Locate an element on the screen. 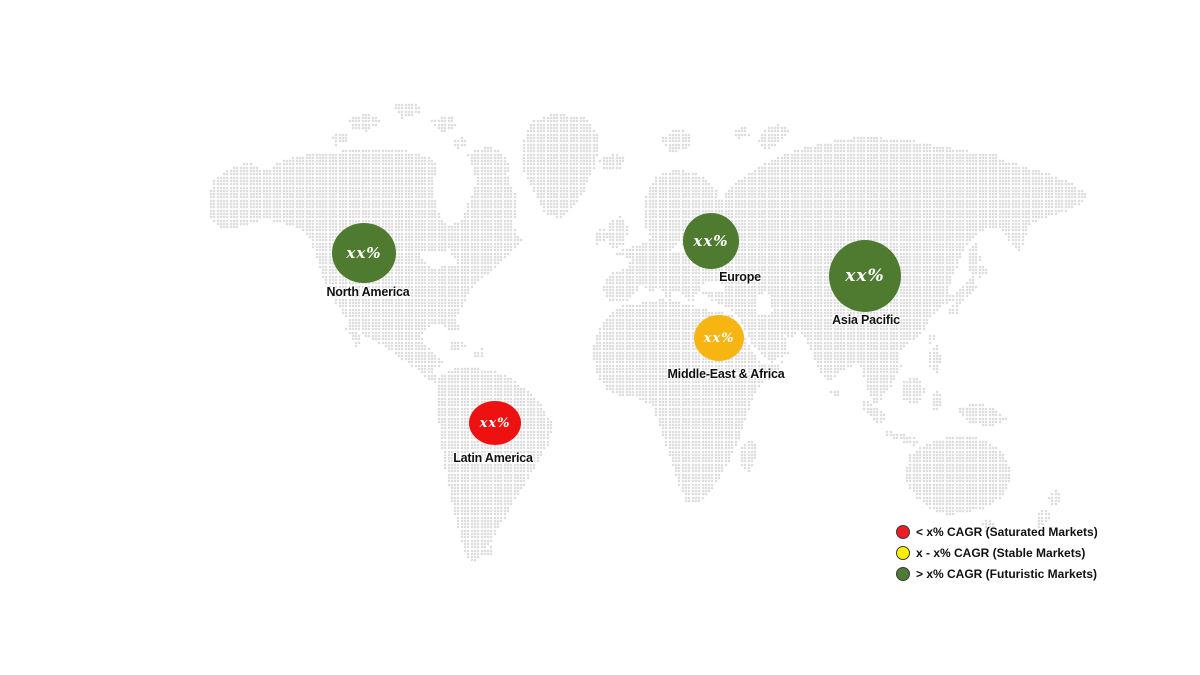  region-label-europe: Europe is located at coordinates (740, 277).